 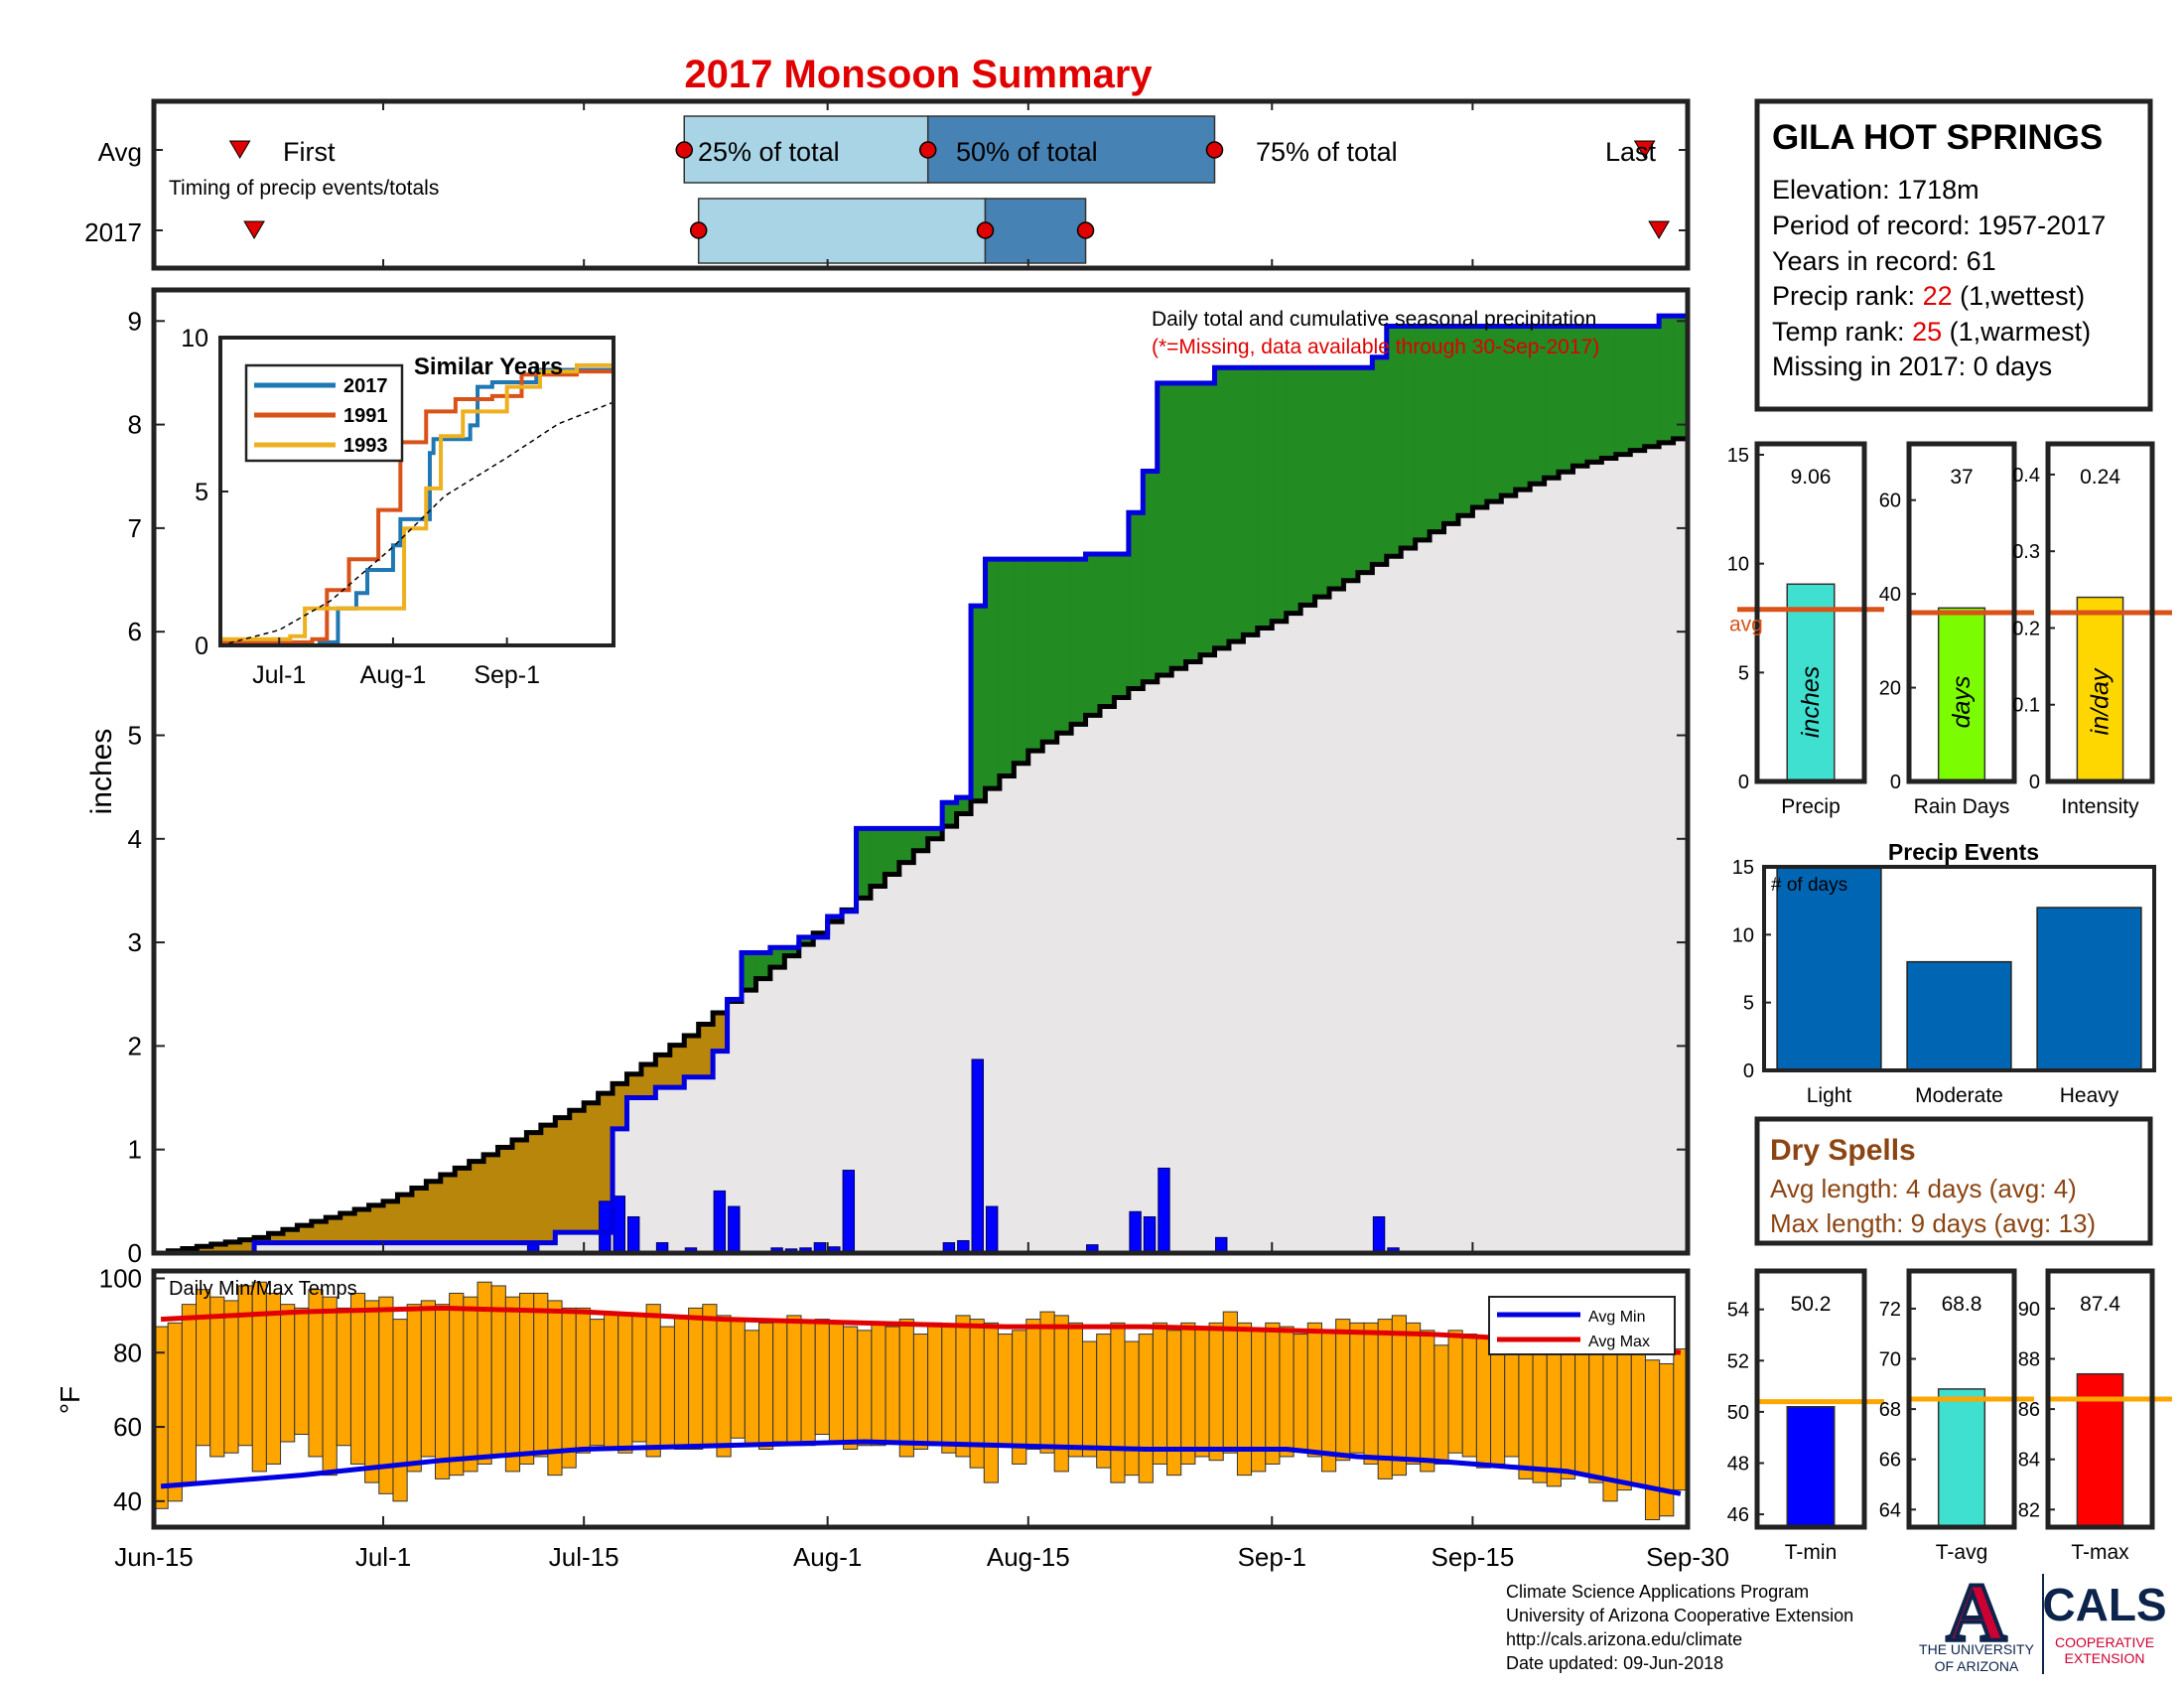 I want to click on page-title: 2017 Monsoon Summary, so click(x=918, y=74).